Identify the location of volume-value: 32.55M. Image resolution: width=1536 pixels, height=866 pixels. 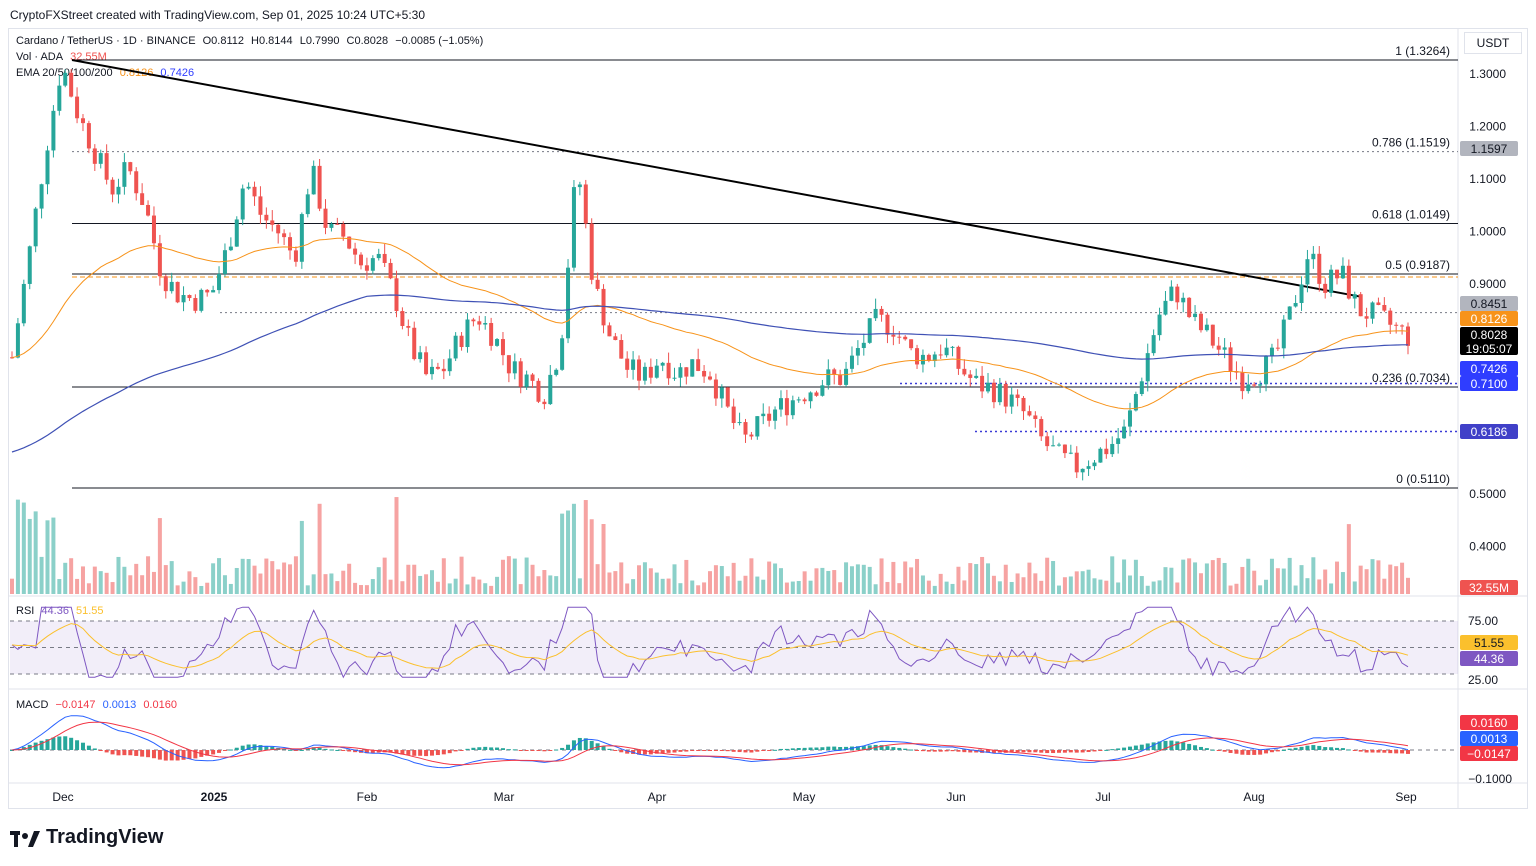
(88, 57).